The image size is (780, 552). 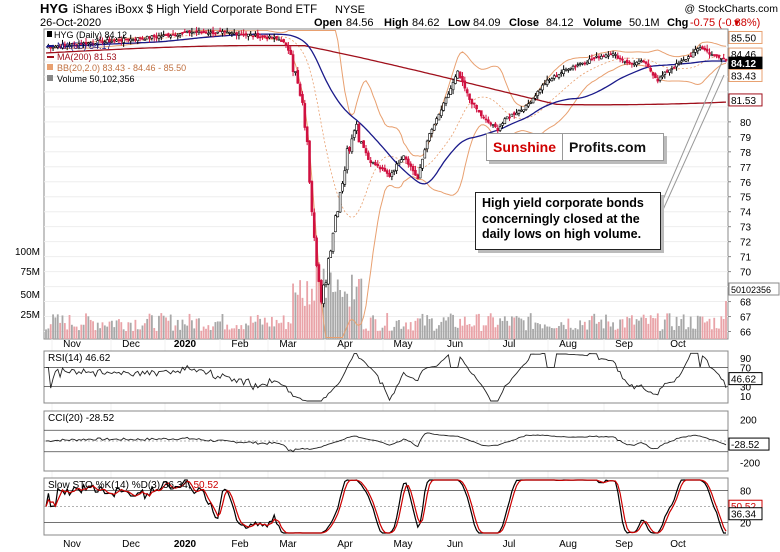 I want to click on price-tick-6: 79, so click(x=746, y=138).